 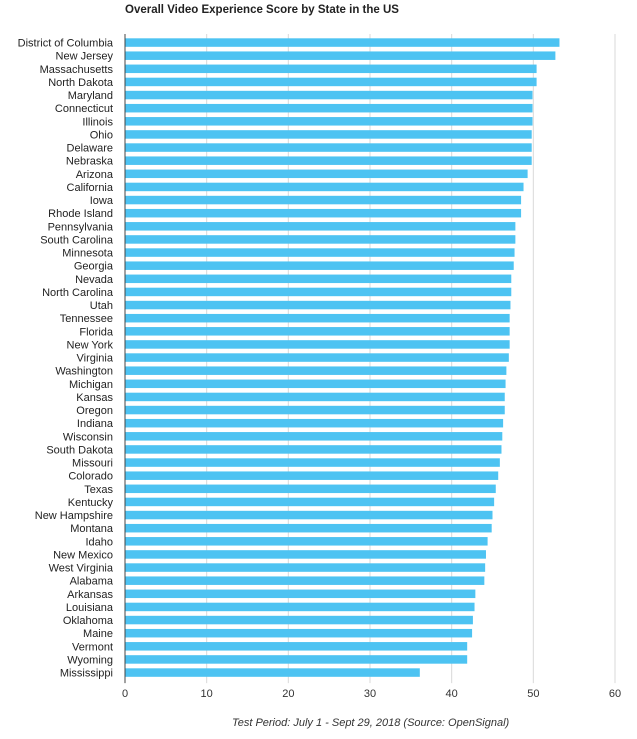 I want to click on x-tick-label: 50, so click(x=533, y=694).